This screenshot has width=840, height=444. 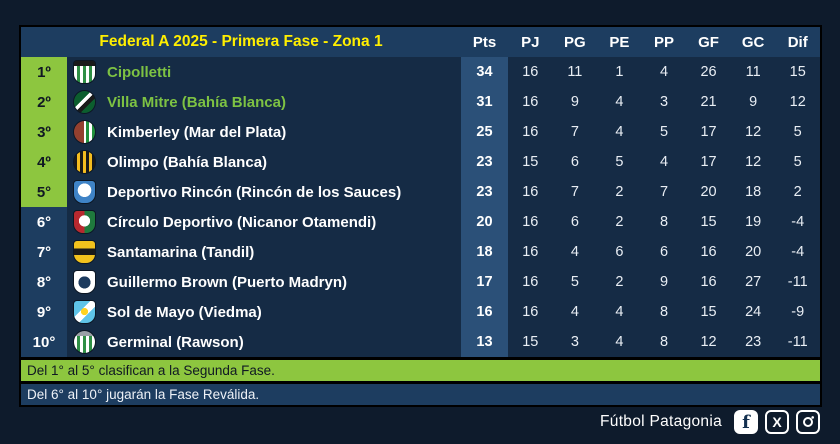 What do you see at coordinates (530, 42) in the screenshot?
I see `col-header-pj: PJ` at bounding box center [530, 42].